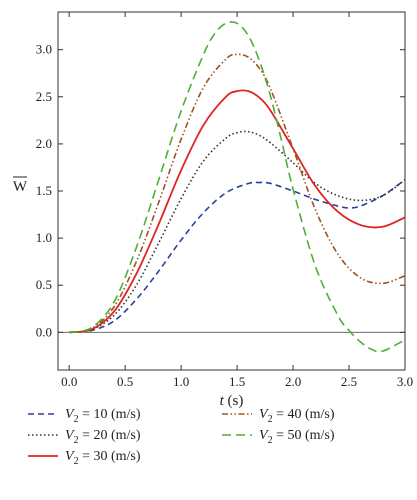  What do you see at coordinates (125, 381) in the screenshot?
I see `x-tick-label: 0.5` at bounding box center [125, 381].